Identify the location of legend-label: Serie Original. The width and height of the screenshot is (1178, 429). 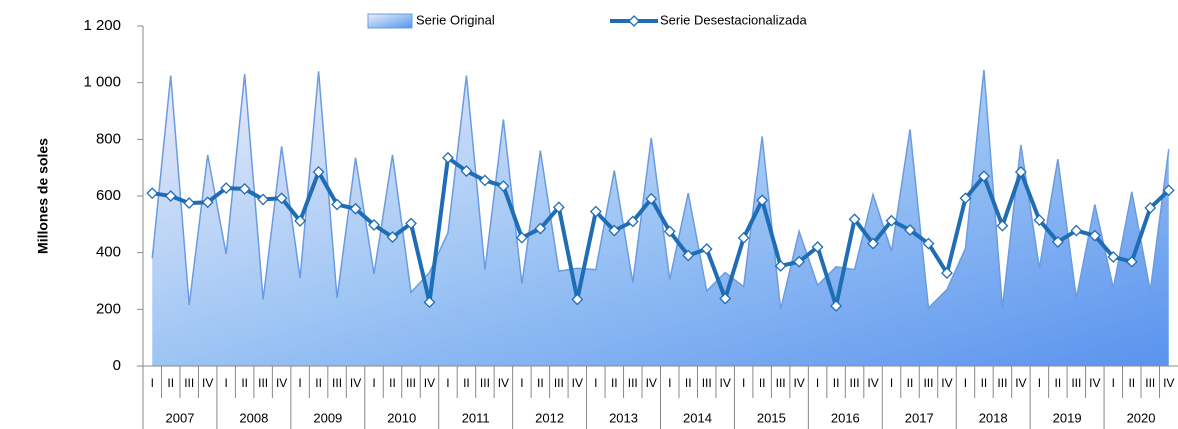
(455, 19).